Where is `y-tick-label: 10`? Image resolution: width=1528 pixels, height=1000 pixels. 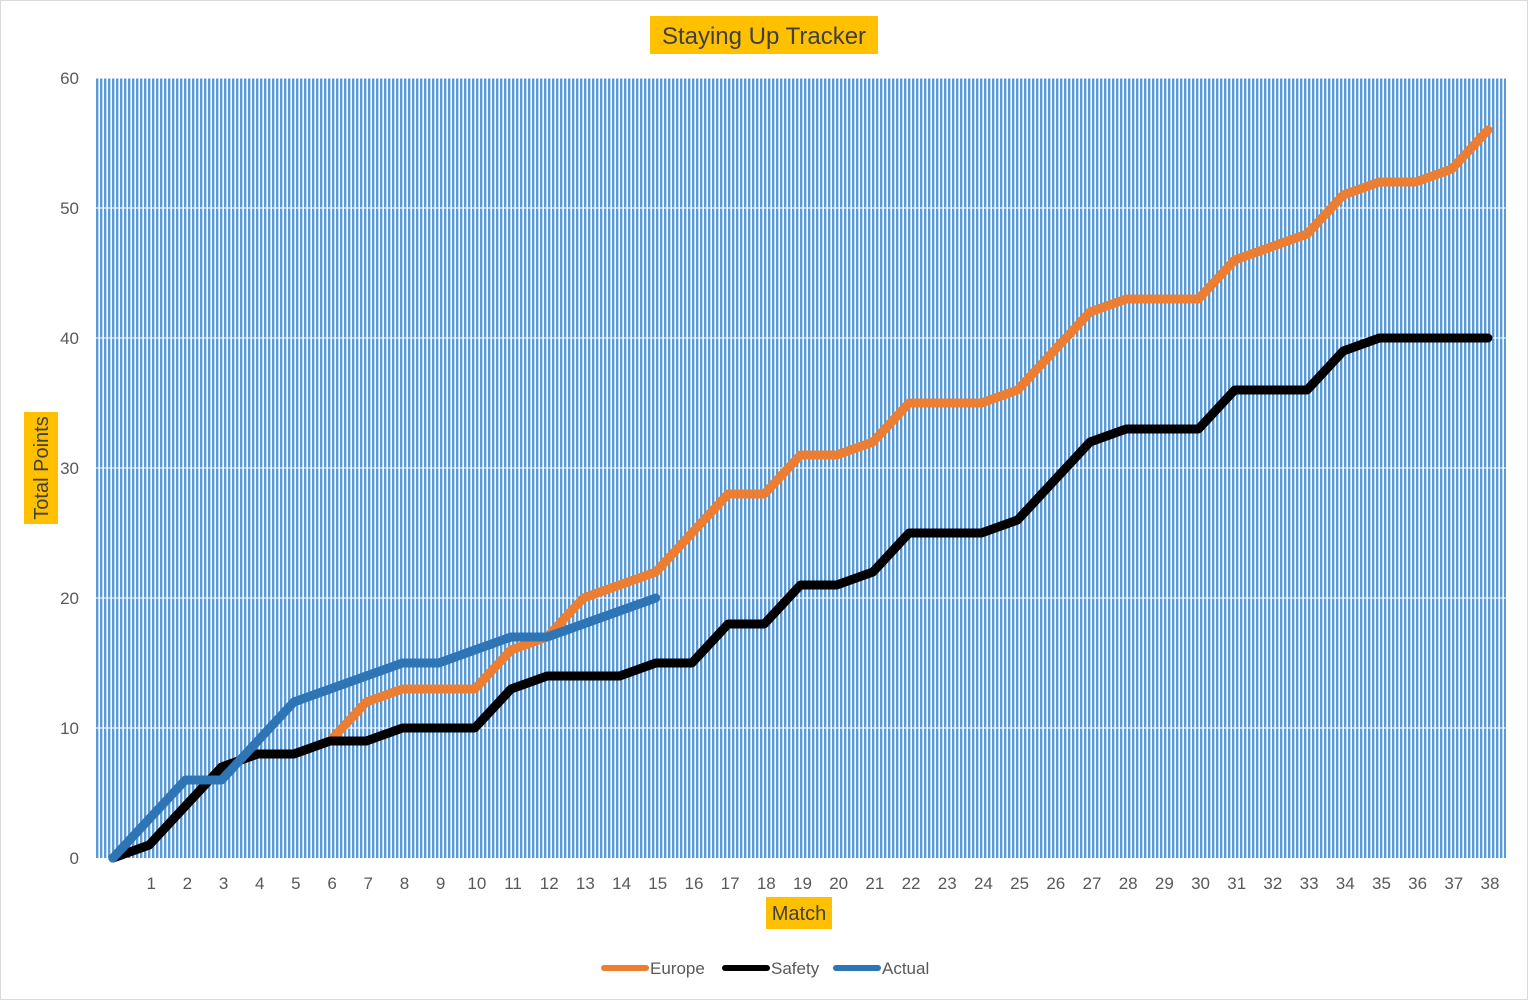 y-tick-label: 10 is located at coordinates (69, 728).